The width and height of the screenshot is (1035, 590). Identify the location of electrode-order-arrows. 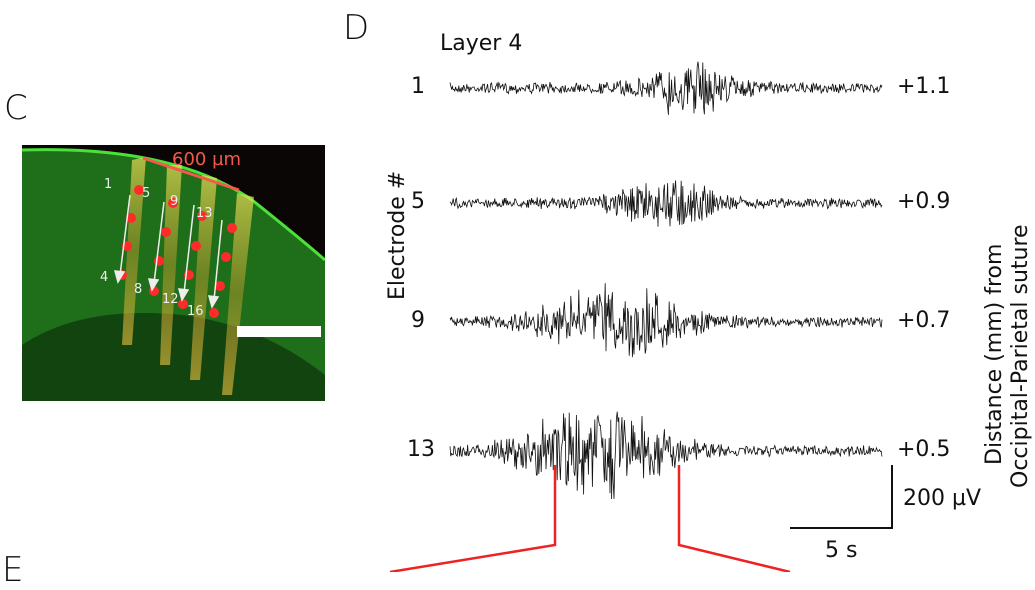
(168, 251).